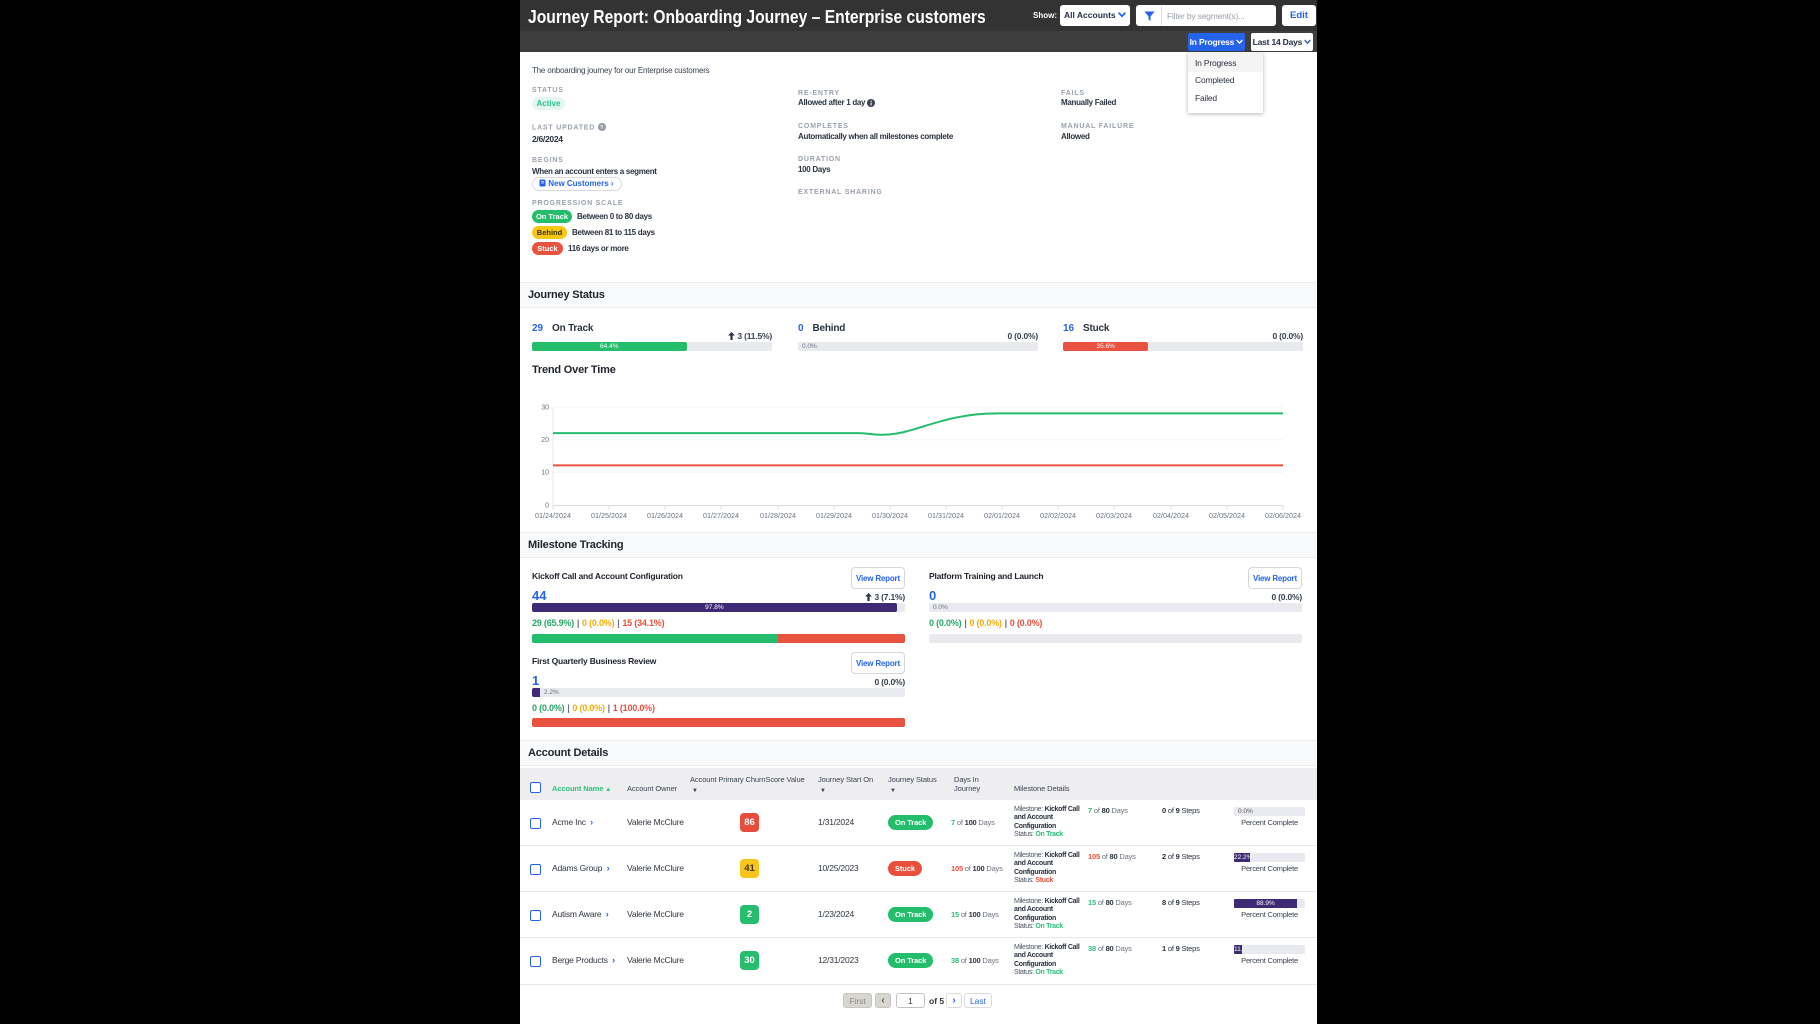 This screenshot has height=1024, width=1820. I want to click on svg-text: 01/24/2024, so click(553, 515).